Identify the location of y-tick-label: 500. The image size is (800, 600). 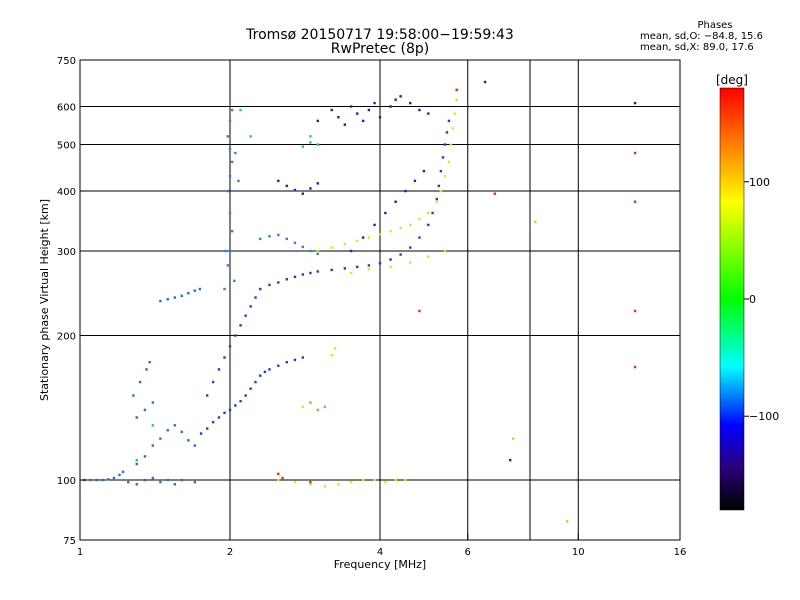
(66, 146).